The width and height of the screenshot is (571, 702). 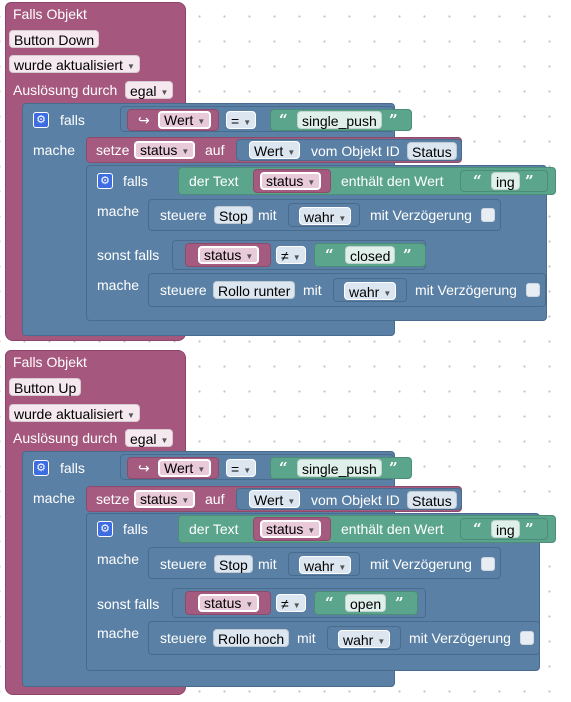 I want to click on elseif-literal-field: open, so click(x=366, y=603).